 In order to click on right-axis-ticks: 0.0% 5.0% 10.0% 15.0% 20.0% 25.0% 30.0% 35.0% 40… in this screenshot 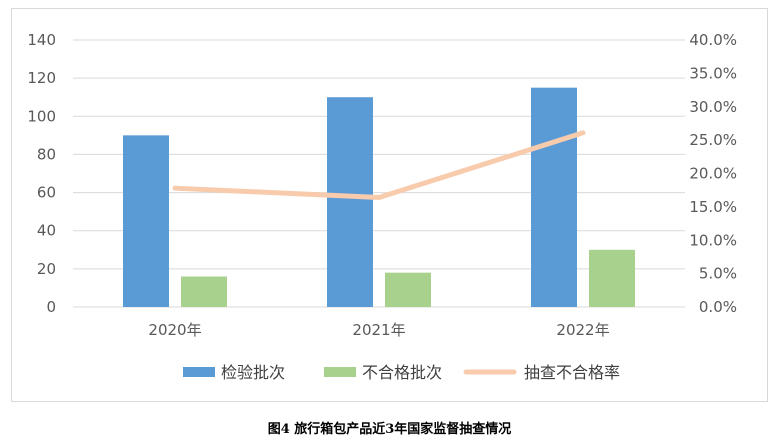, I will do `click(713, 173)`.